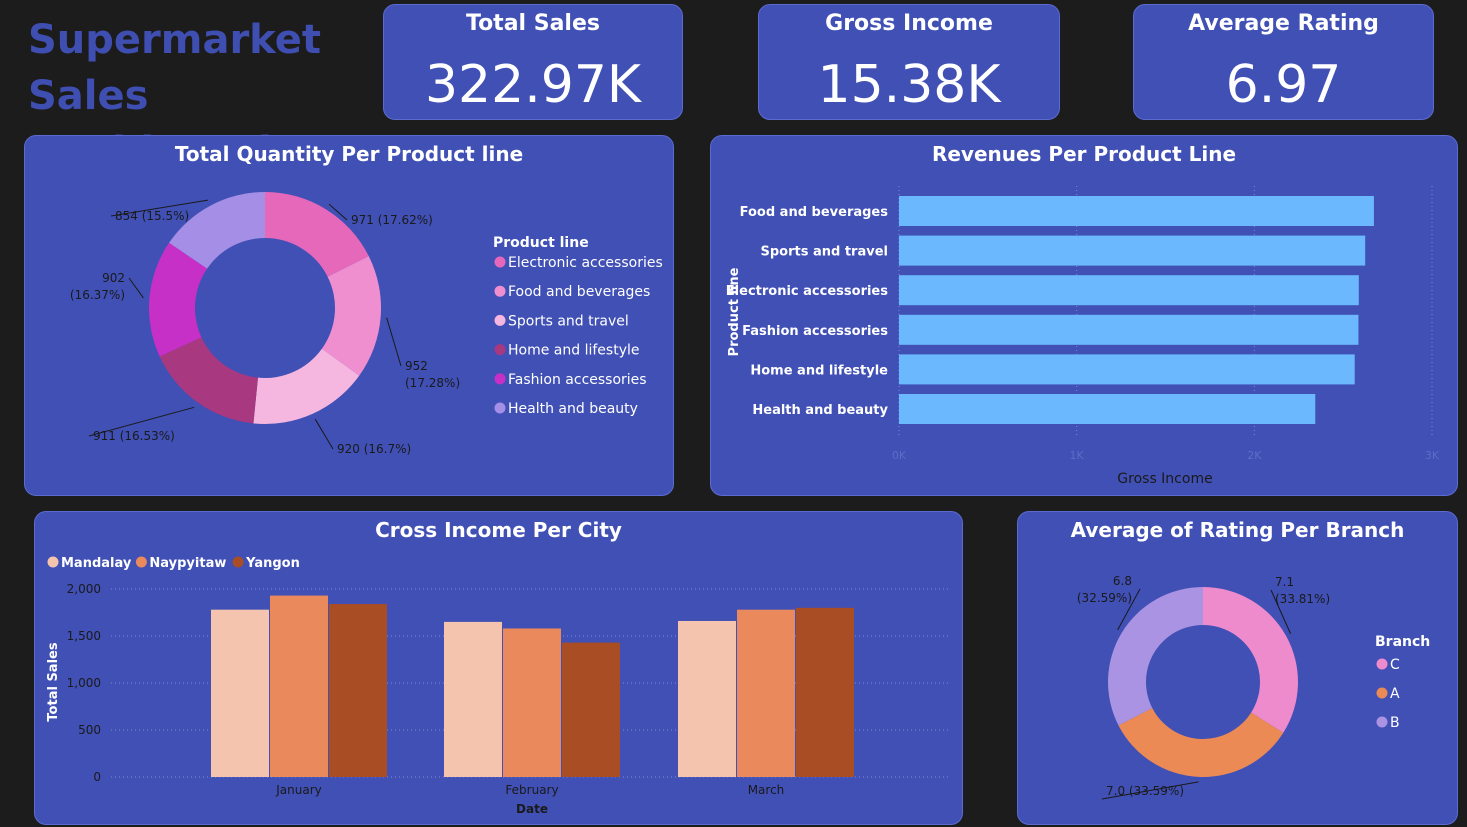  Describe the element at coordinates (53, 681) in the screenshot. I see `y-axis-title: Total Sales` at that location.